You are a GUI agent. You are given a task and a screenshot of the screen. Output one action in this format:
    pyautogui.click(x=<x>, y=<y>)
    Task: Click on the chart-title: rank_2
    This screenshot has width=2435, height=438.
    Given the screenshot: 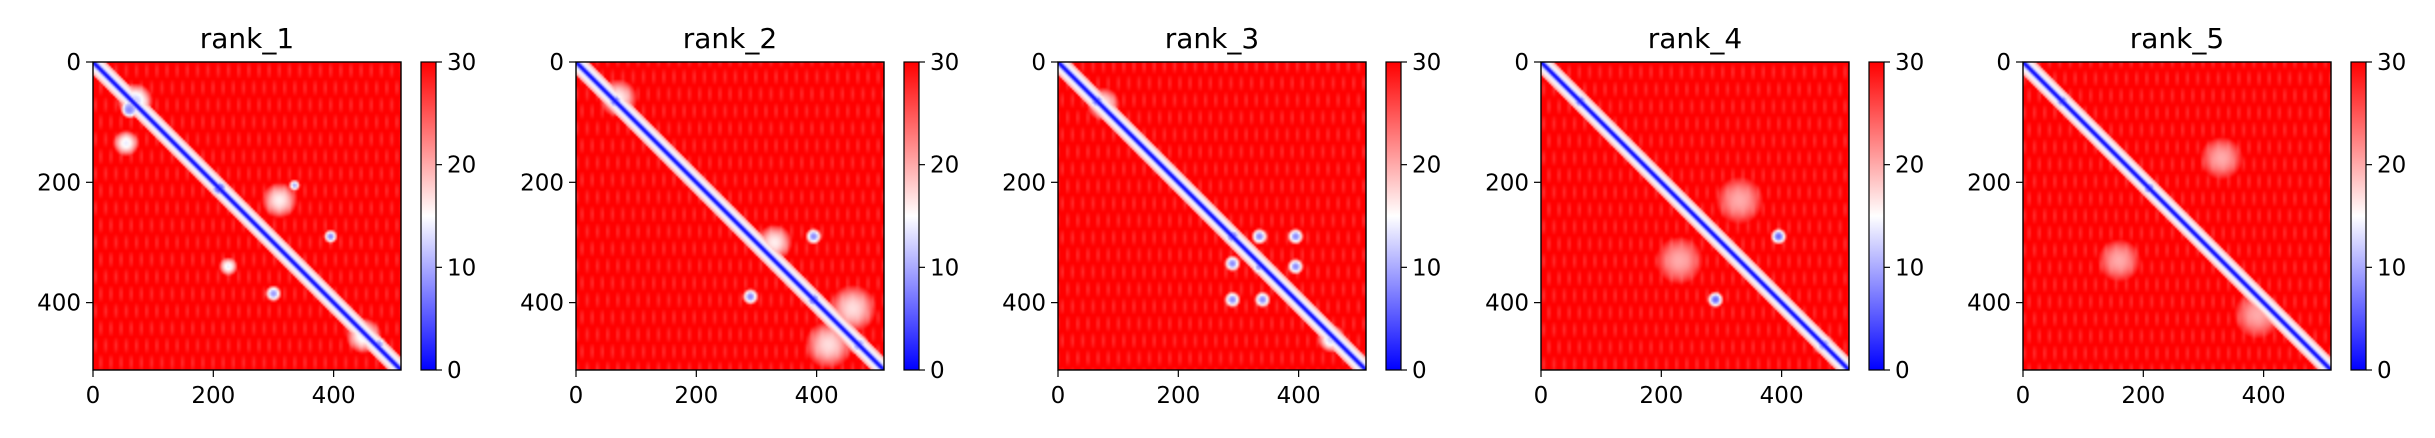 What is the action you would take?
    pyautogui.click(x=730, y=38)
    